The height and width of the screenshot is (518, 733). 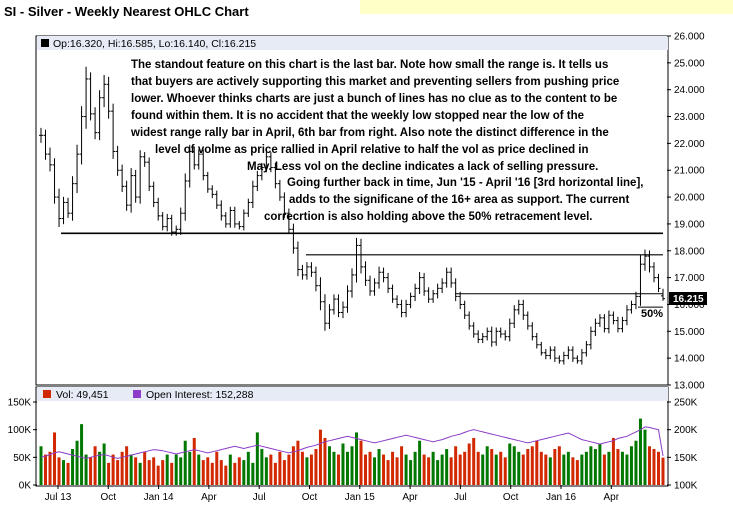 What do you see at coordinates (689, 144) in the screenshot?
I see `price-y-tick-label: 22.000` at bounding box center [689, 144].